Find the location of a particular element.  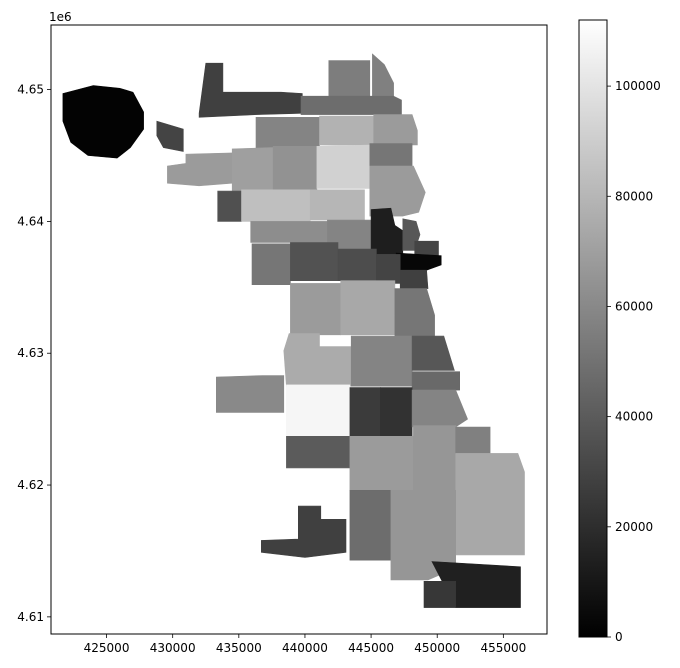

x-tick-label: 435000 is located at coordinates (239, 648).